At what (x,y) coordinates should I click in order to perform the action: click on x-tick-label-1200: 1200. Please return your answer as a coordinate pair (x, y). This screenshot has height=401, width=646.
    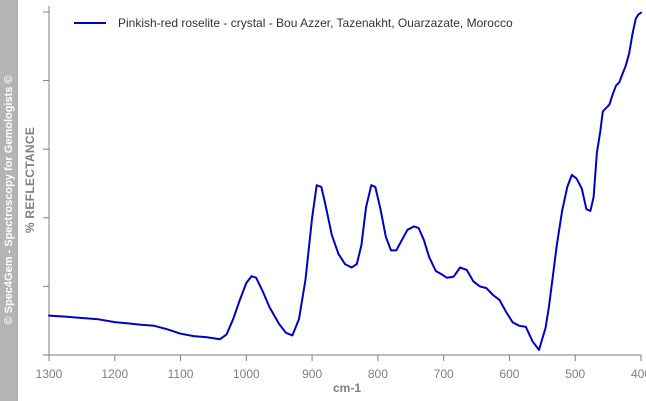
    Looking at the image, I should click on (114, 374).